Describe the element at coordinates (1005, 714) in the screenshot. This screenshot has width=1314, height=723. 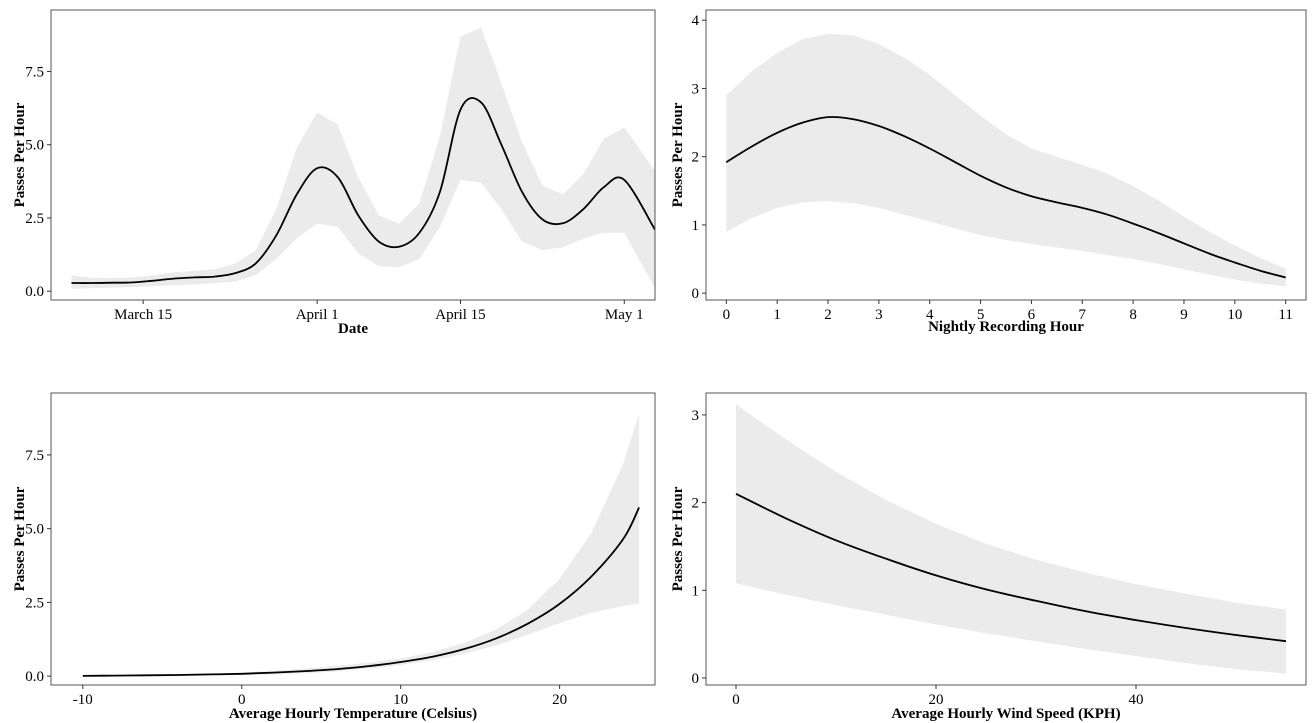
I see `x-axis-title: Average Hourly Wind Speed (KPH)` at that location.